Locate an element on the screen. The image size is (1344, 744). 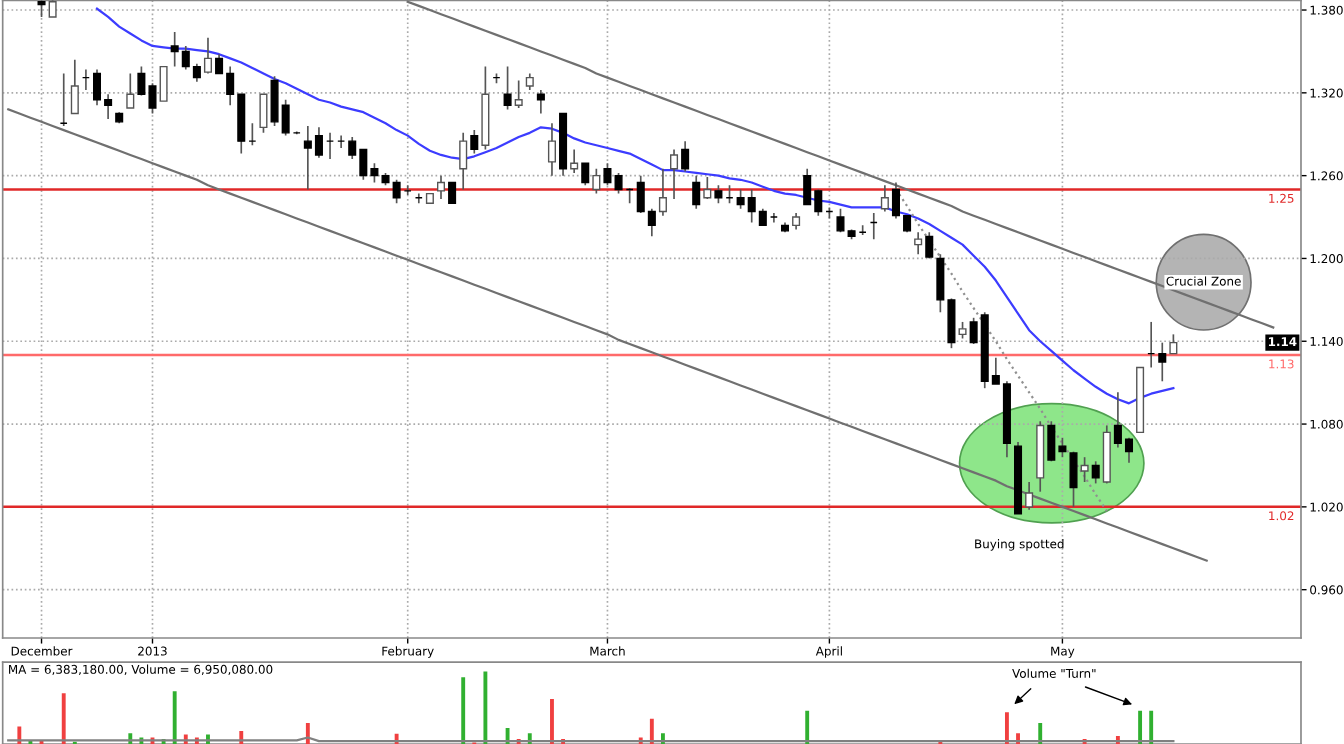
line-series is located at coordinates (1001, 350).